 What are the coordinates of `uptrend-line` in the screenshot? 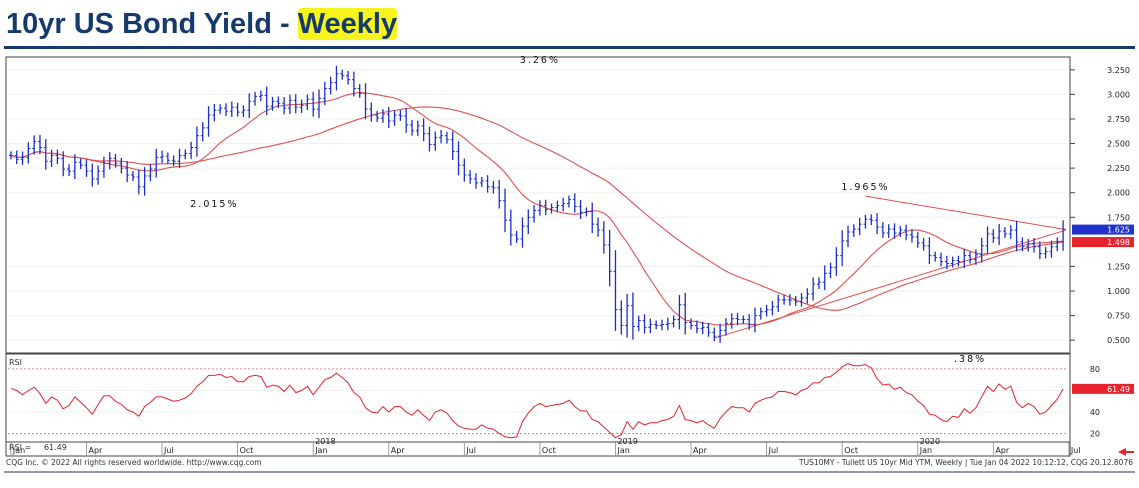 It's located at (890, 284).